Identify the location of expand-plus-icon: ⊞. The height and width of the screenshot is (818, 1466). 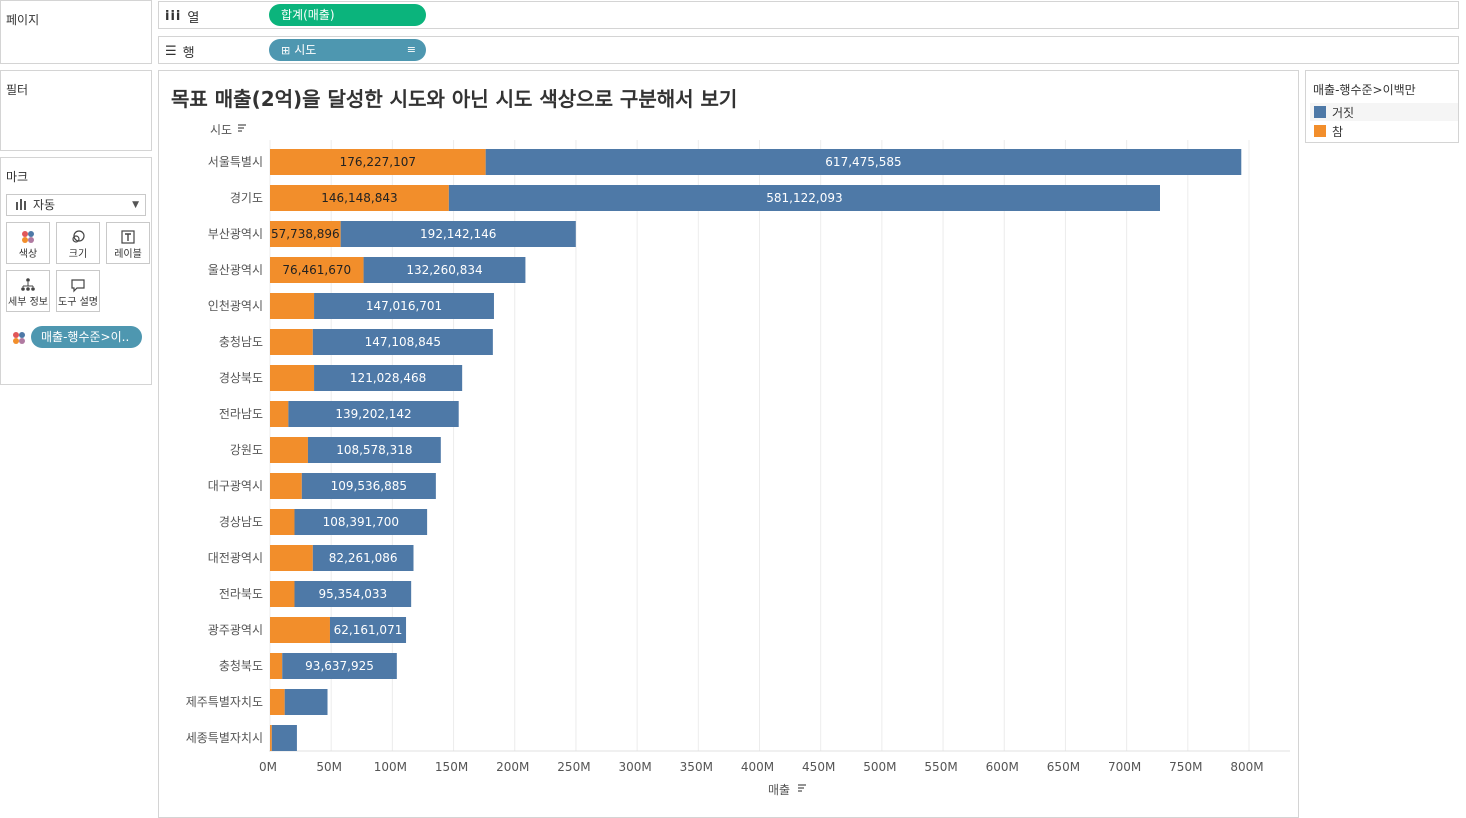
(286, 50).